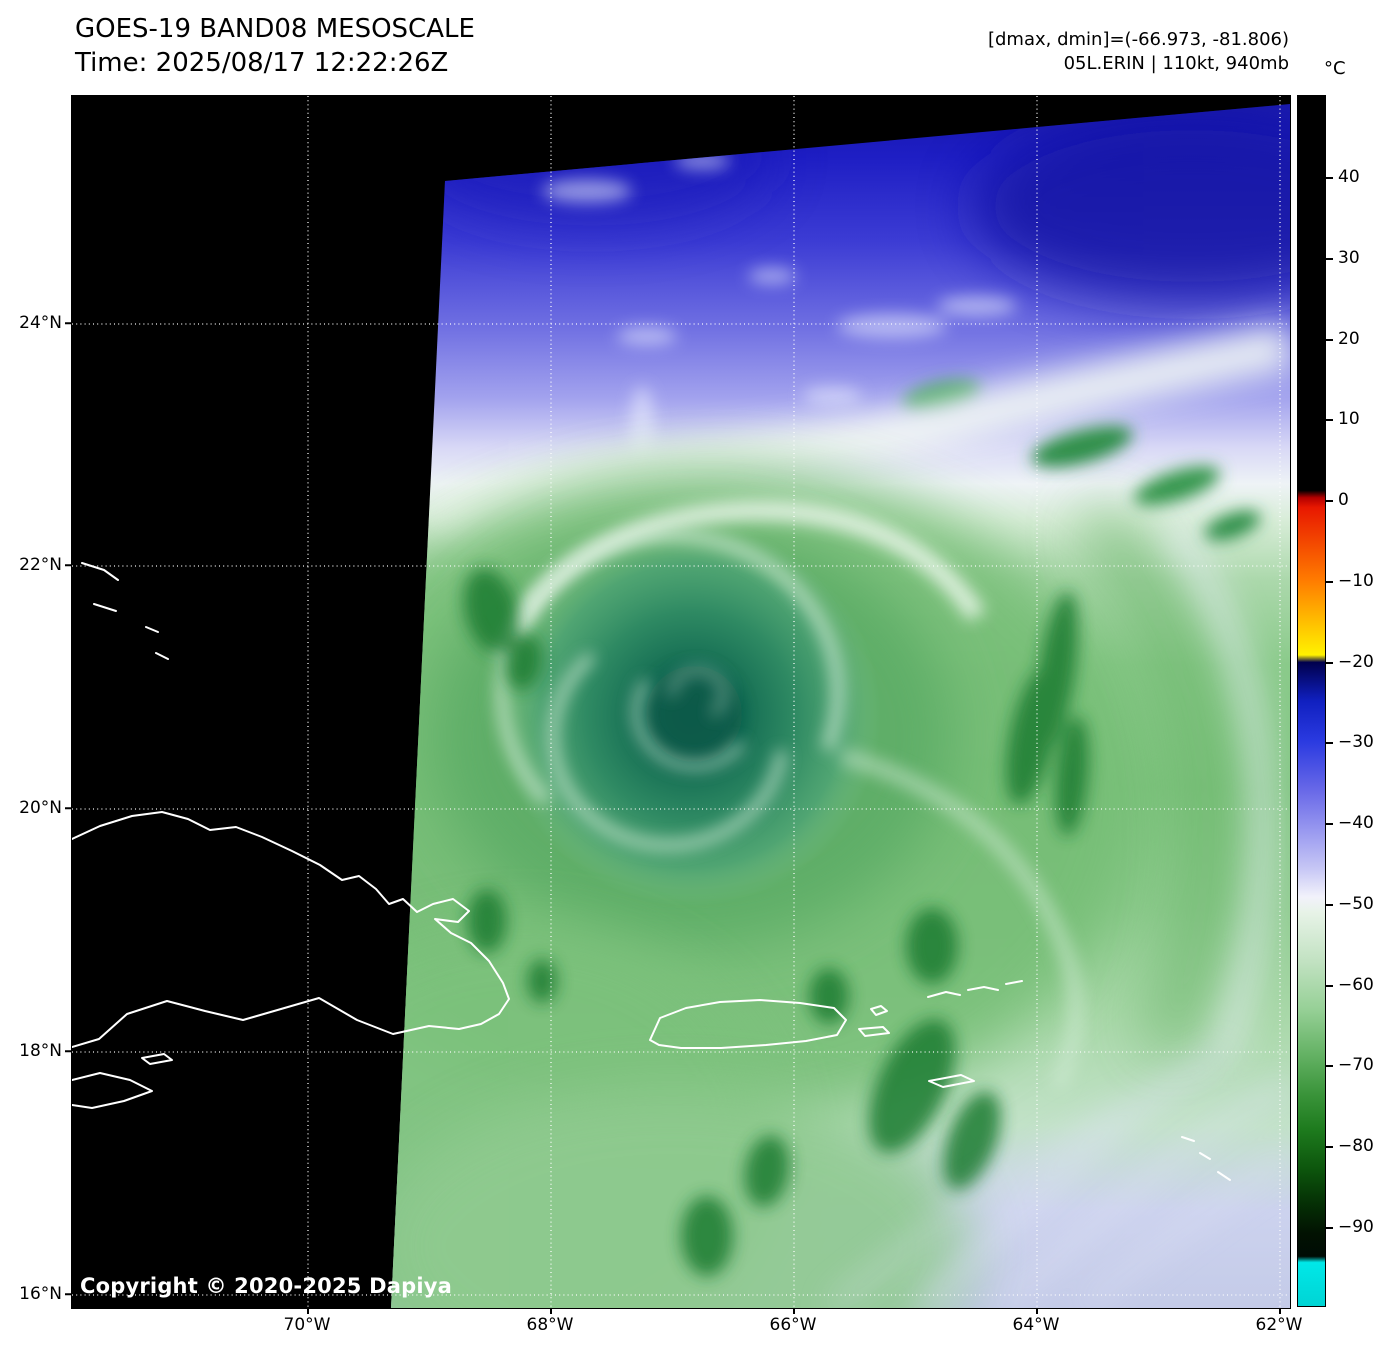  I want to click on colorbar-tick: −90, so click(1350, 1227).